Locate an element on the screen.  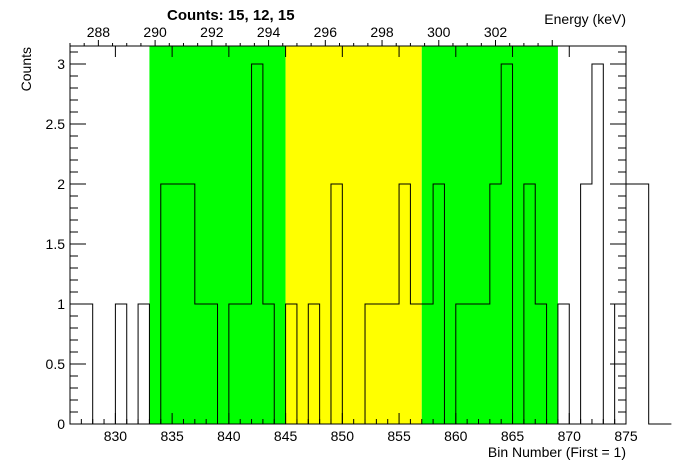
y-tick-label: 1 is located at coordinates (61, 304).